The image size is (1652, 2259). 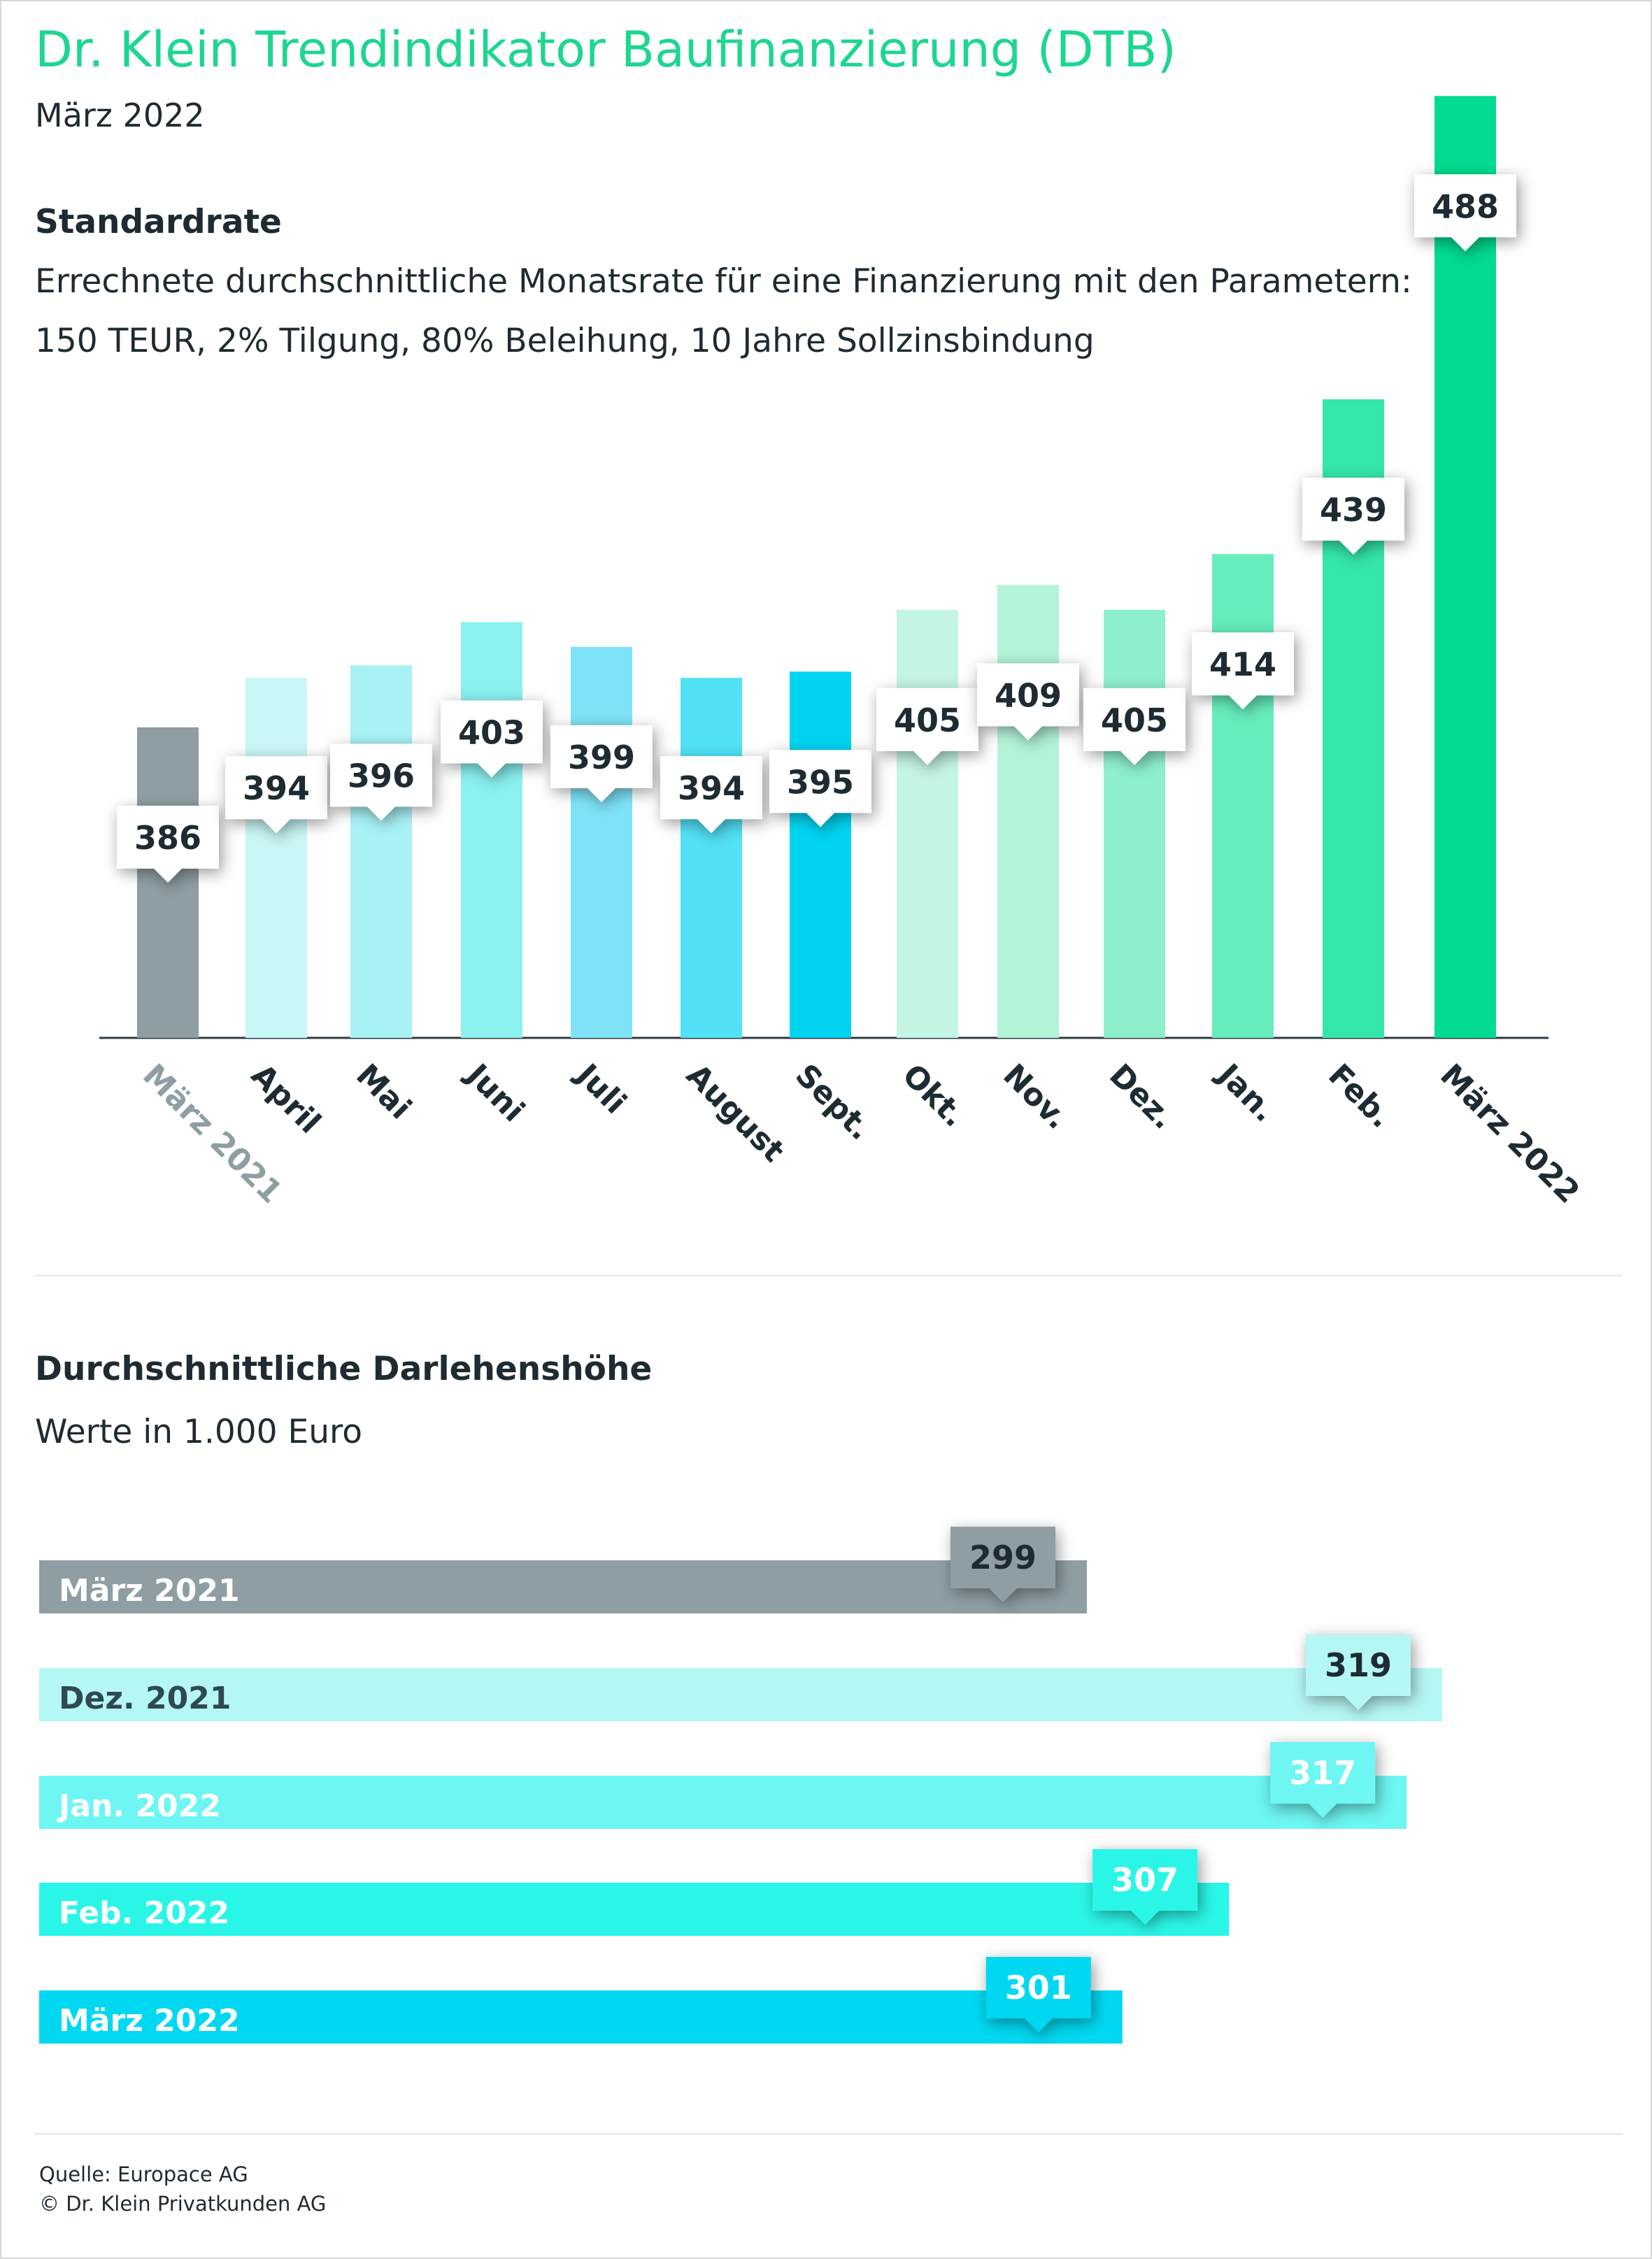 What do you see at coordinates (1243, 796) in the screenshot?
I see `bar-jan` at bounding box center [1243, 796].